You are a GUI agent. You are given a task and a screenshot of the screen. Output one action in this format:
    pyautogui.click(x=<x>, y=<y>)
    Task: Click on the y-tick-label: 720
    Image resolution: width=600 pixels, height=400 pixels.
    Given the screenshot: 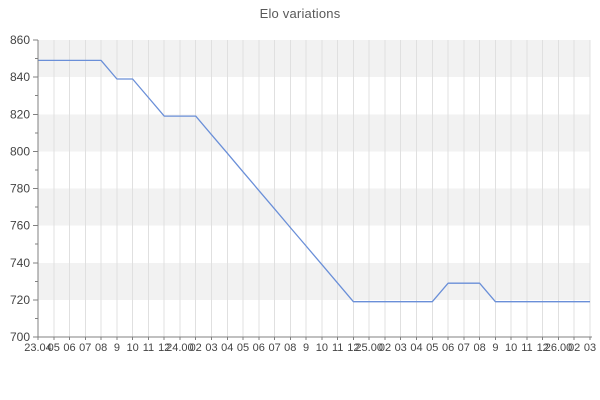 What is the action you would take?
    pyautogui.click(x=20, y=300)
    